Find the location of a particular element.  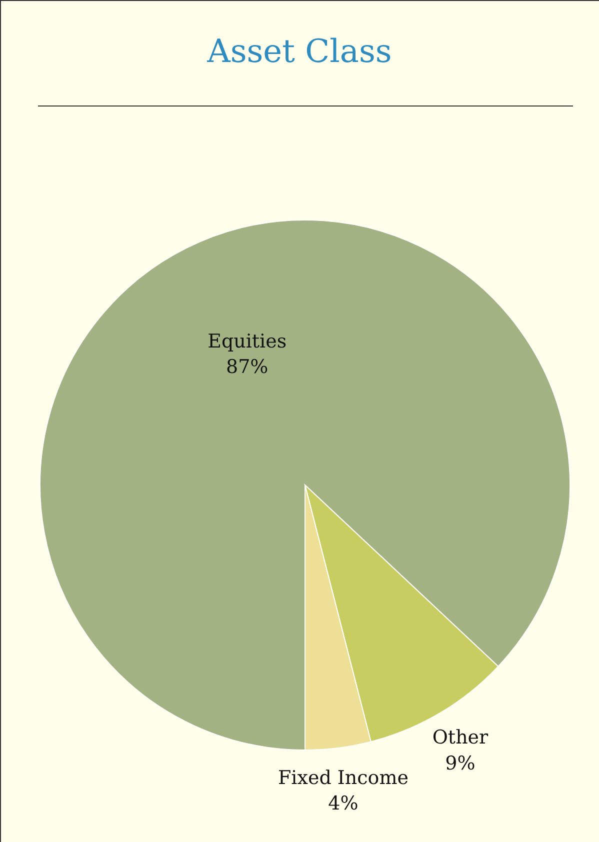

data-label: 9% is located at coordinates (460, 763).